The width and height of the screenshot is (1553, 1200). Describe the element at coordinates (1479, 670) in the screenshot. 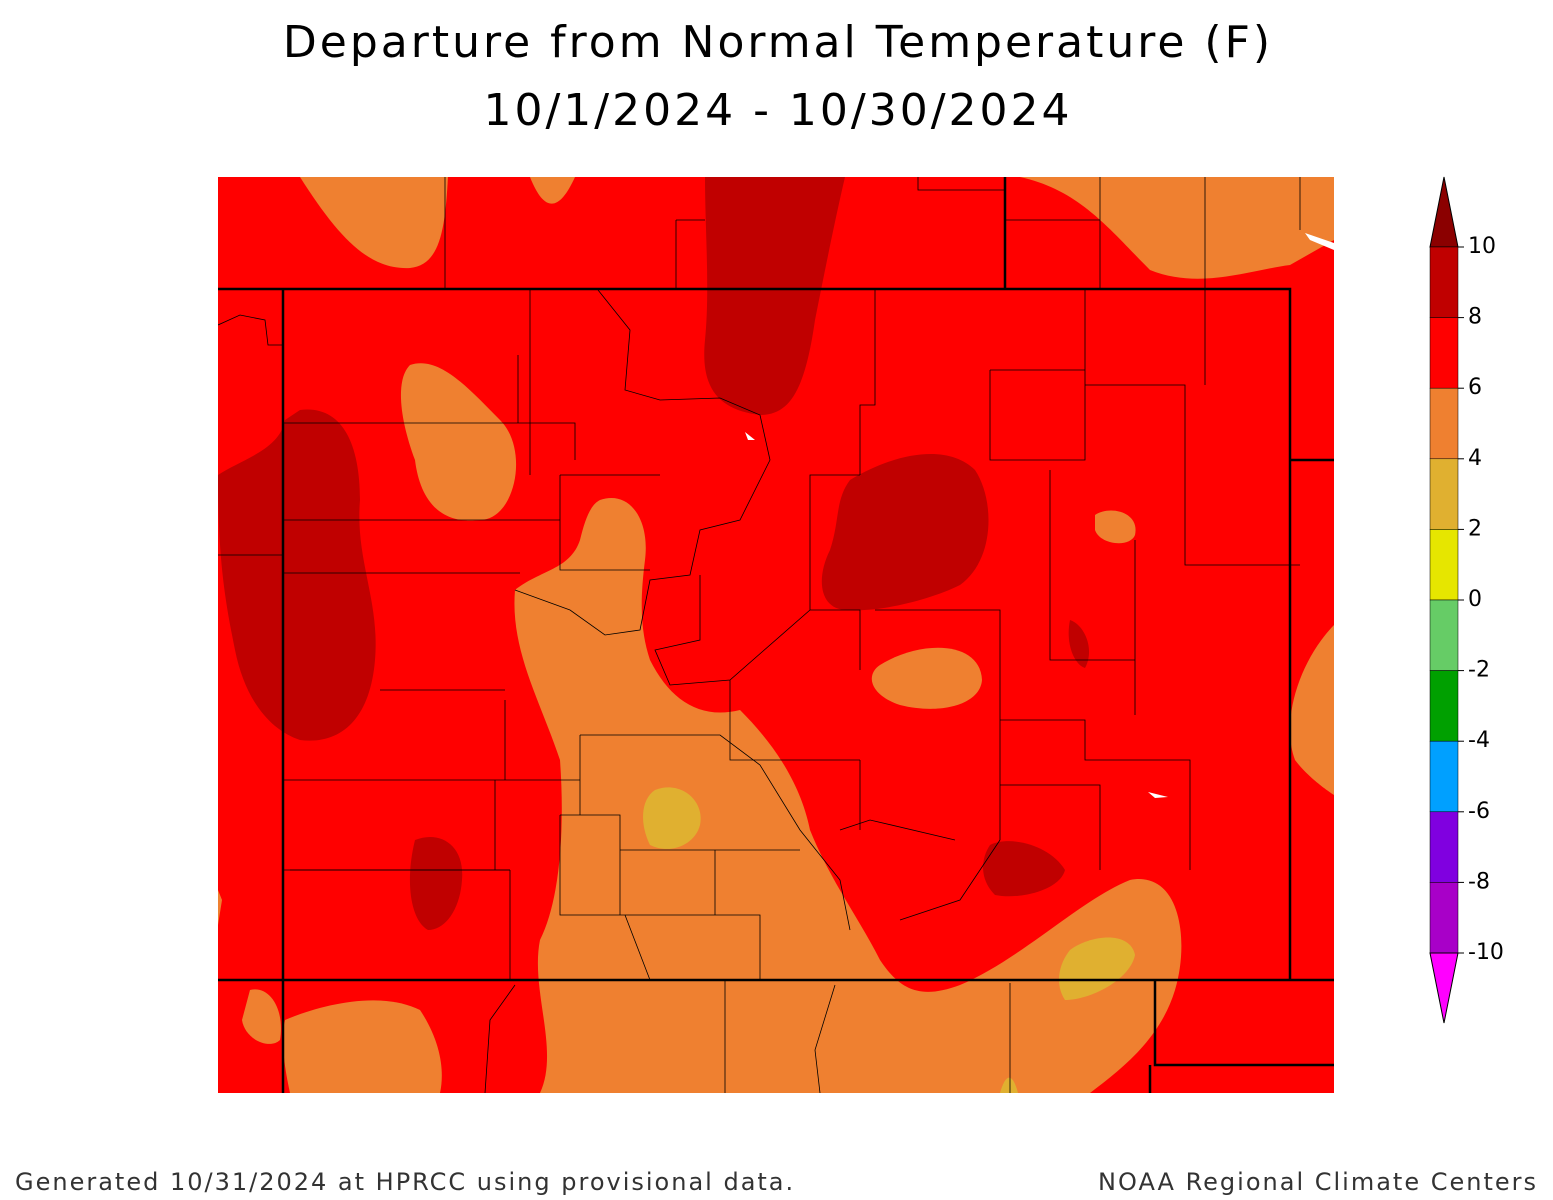

I see `colorbar-tick-label: -2` at that location.